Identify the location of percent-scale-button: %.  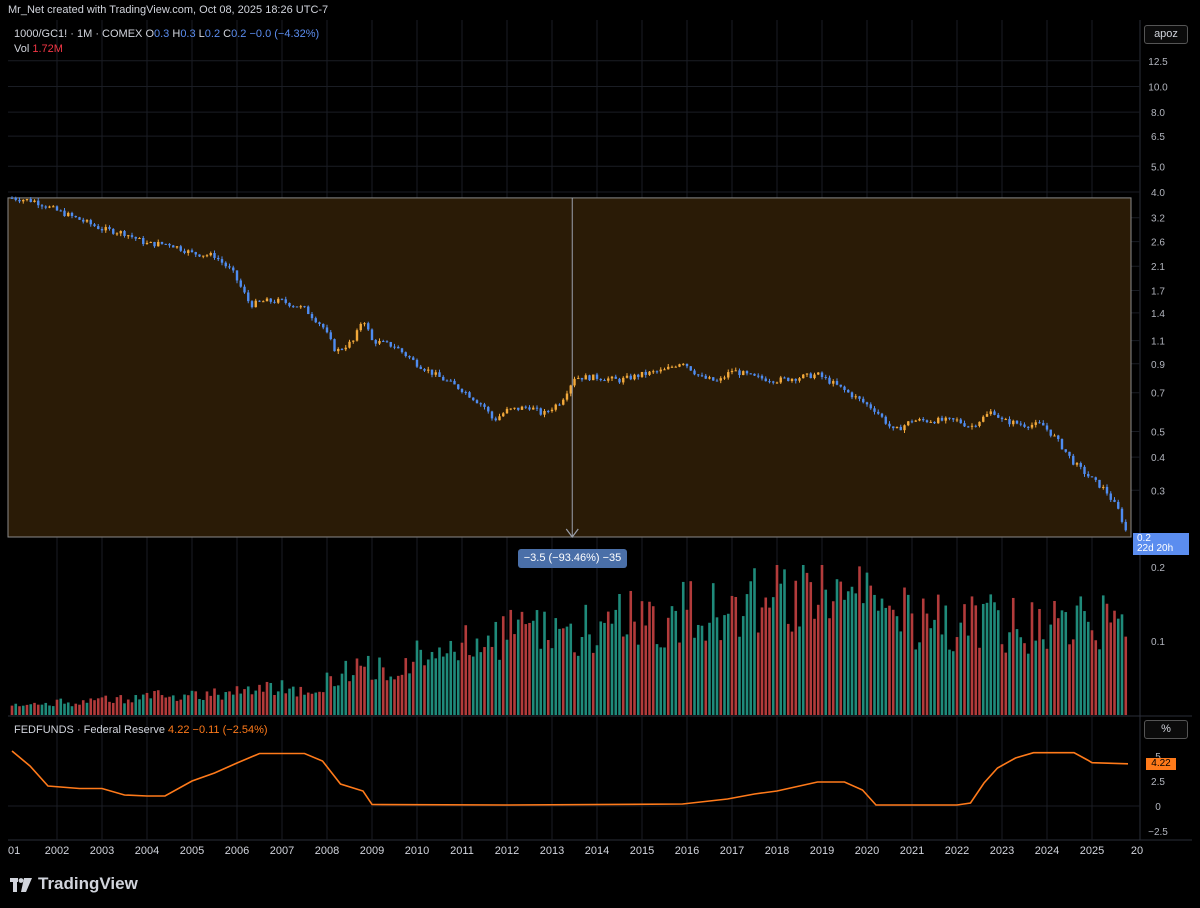
(1166, 729).